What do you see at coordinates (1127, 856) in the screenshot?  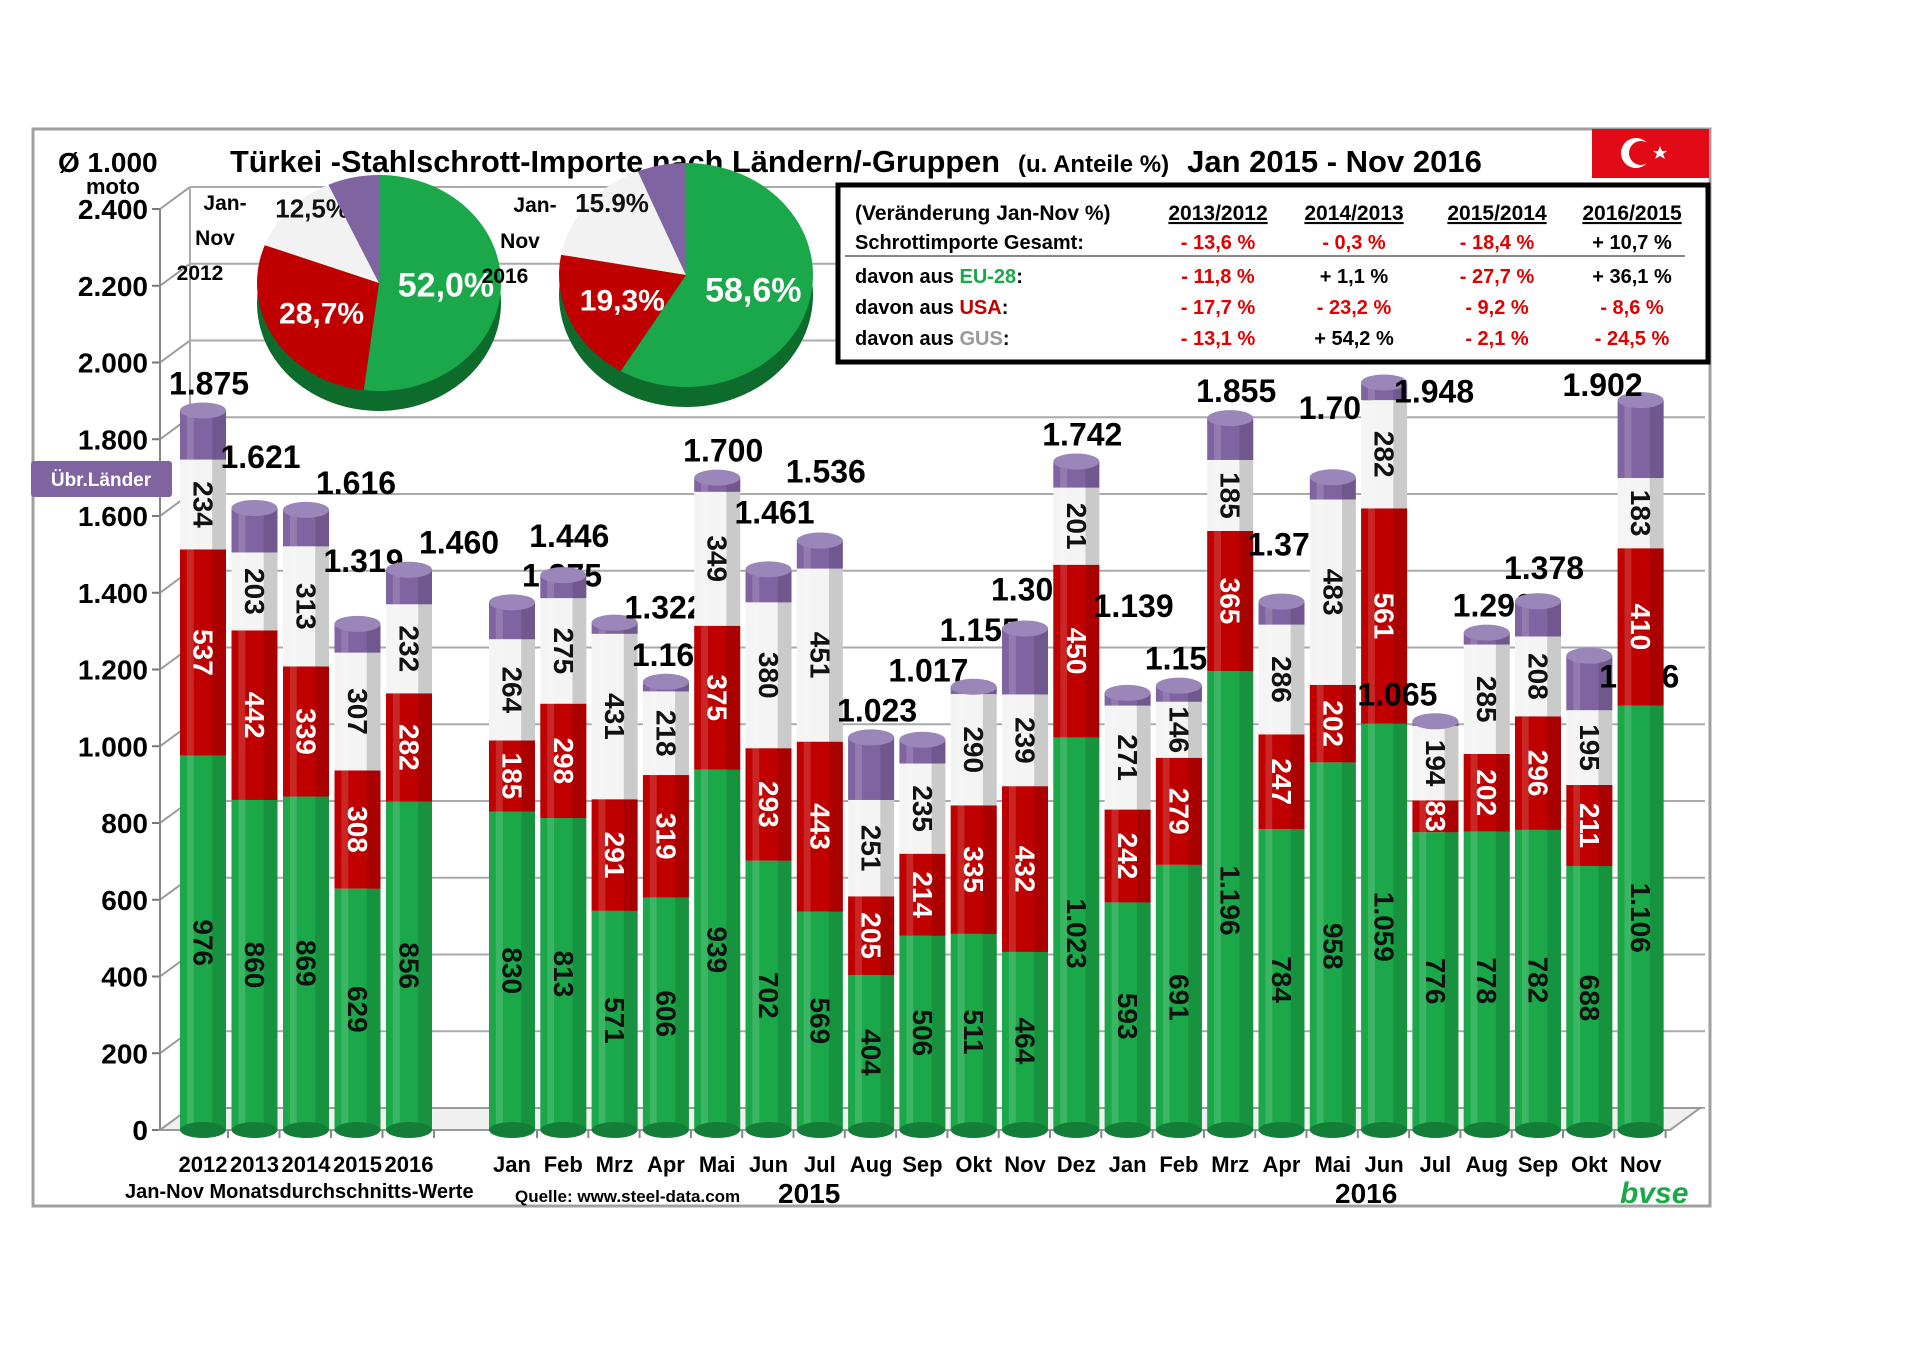 I see `bar-value-label: 242` at bounding box center [1127, 856].